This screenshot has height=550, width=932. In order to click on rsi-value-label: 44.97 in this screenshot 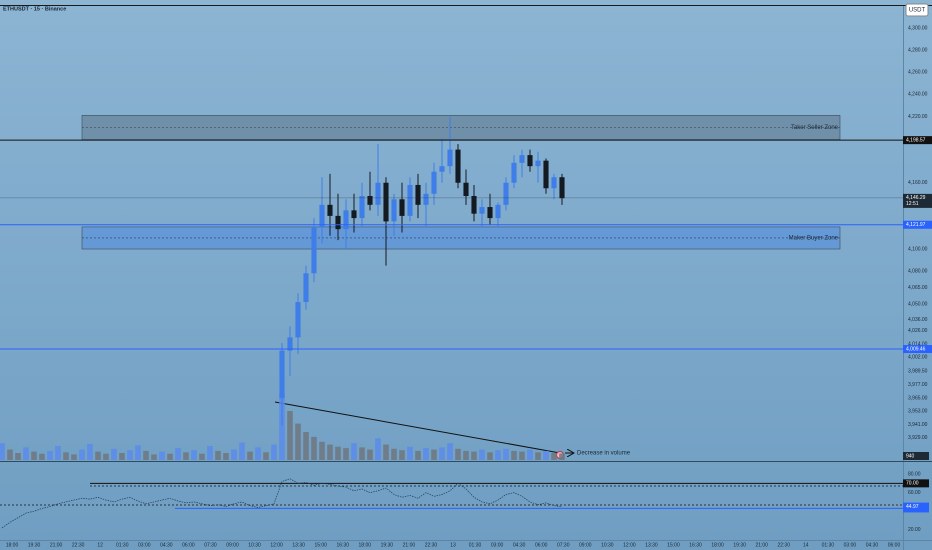, I will do `click(912, 507)`.